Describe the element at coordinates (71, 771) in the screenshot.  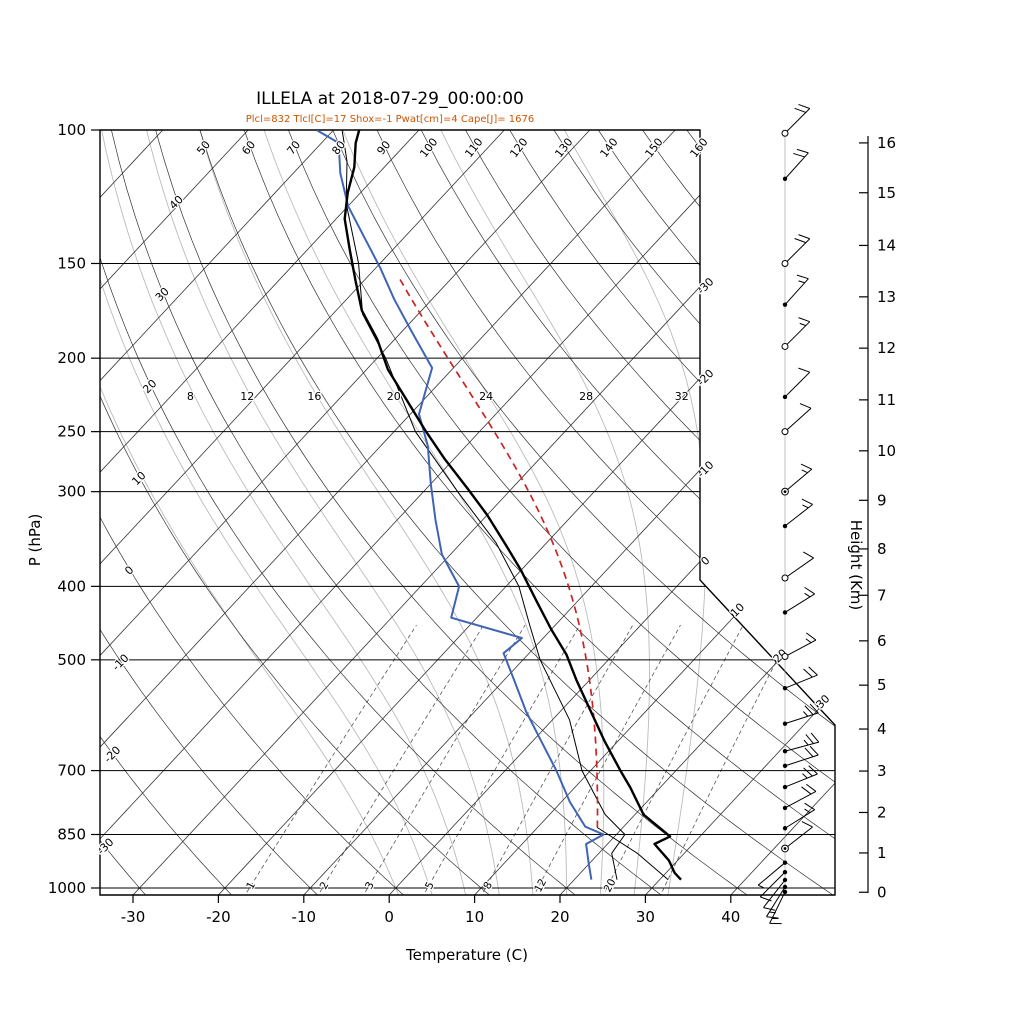
I see `svg-text: 700` at that location.